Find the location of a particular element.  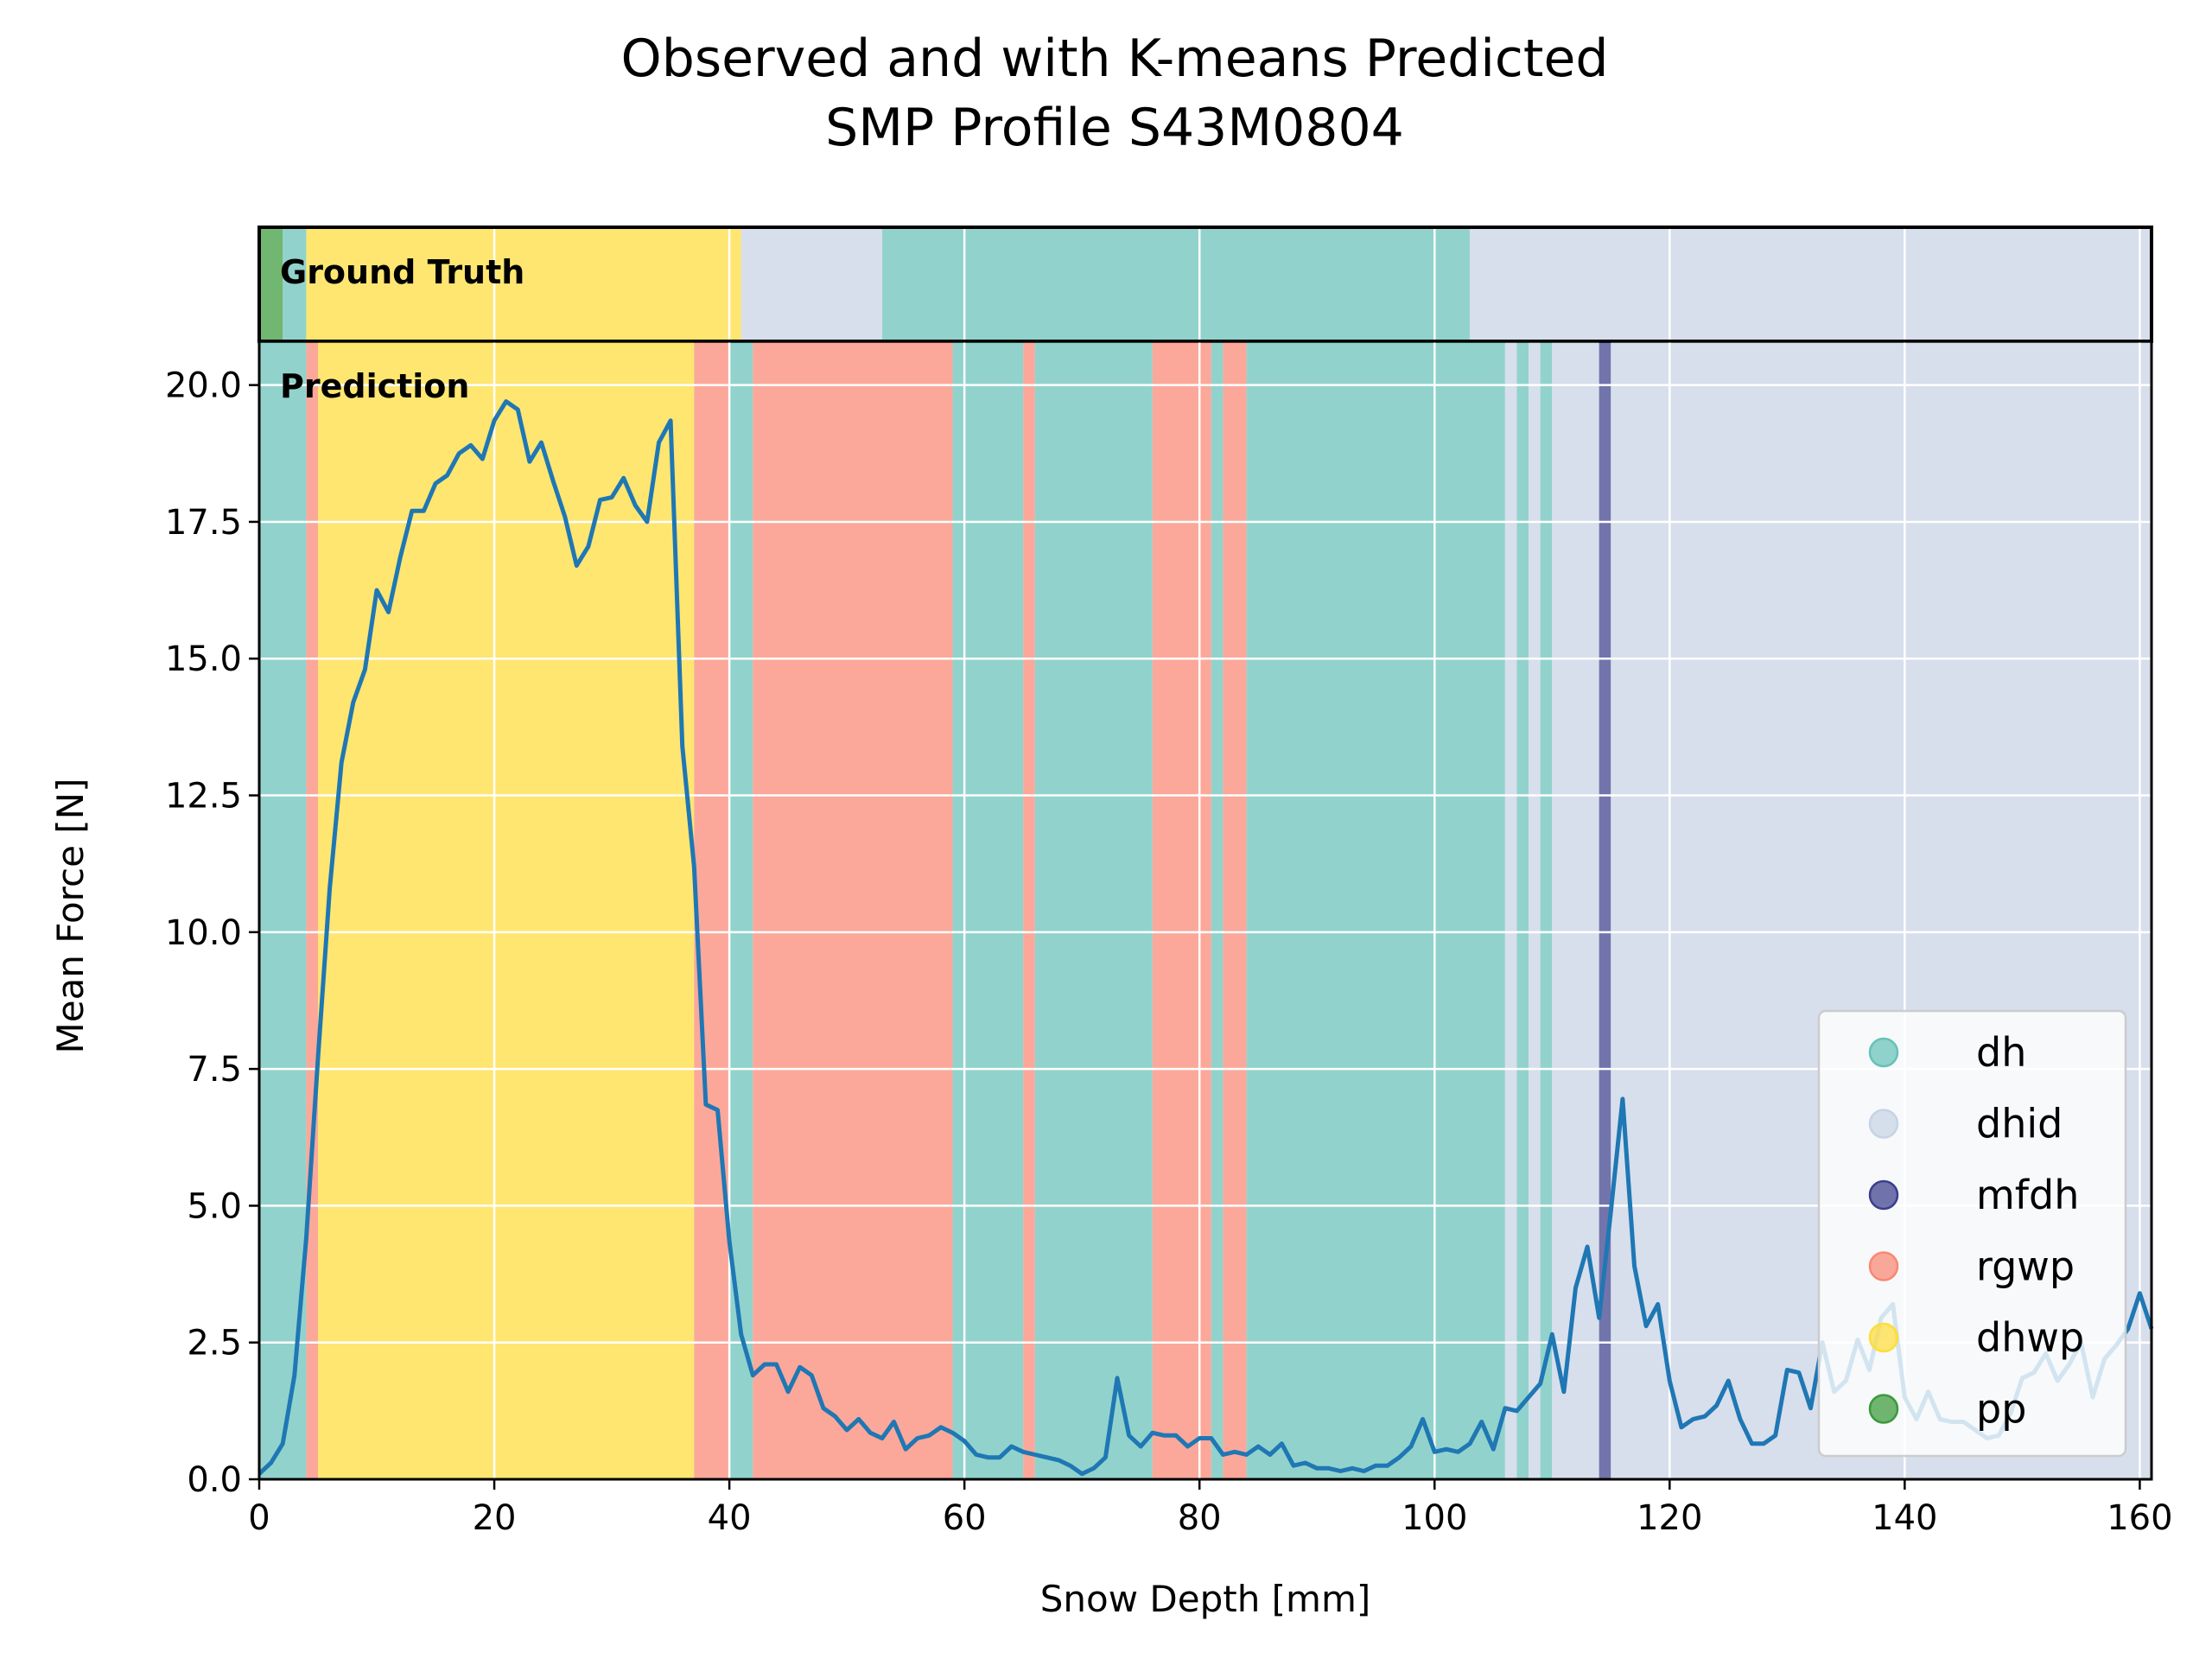

y-axis-ticks: 0.0 2.5 5.0 7.5 10.0 12.5 15.0 17.5 20.0 is located at coordinates (212, 933).